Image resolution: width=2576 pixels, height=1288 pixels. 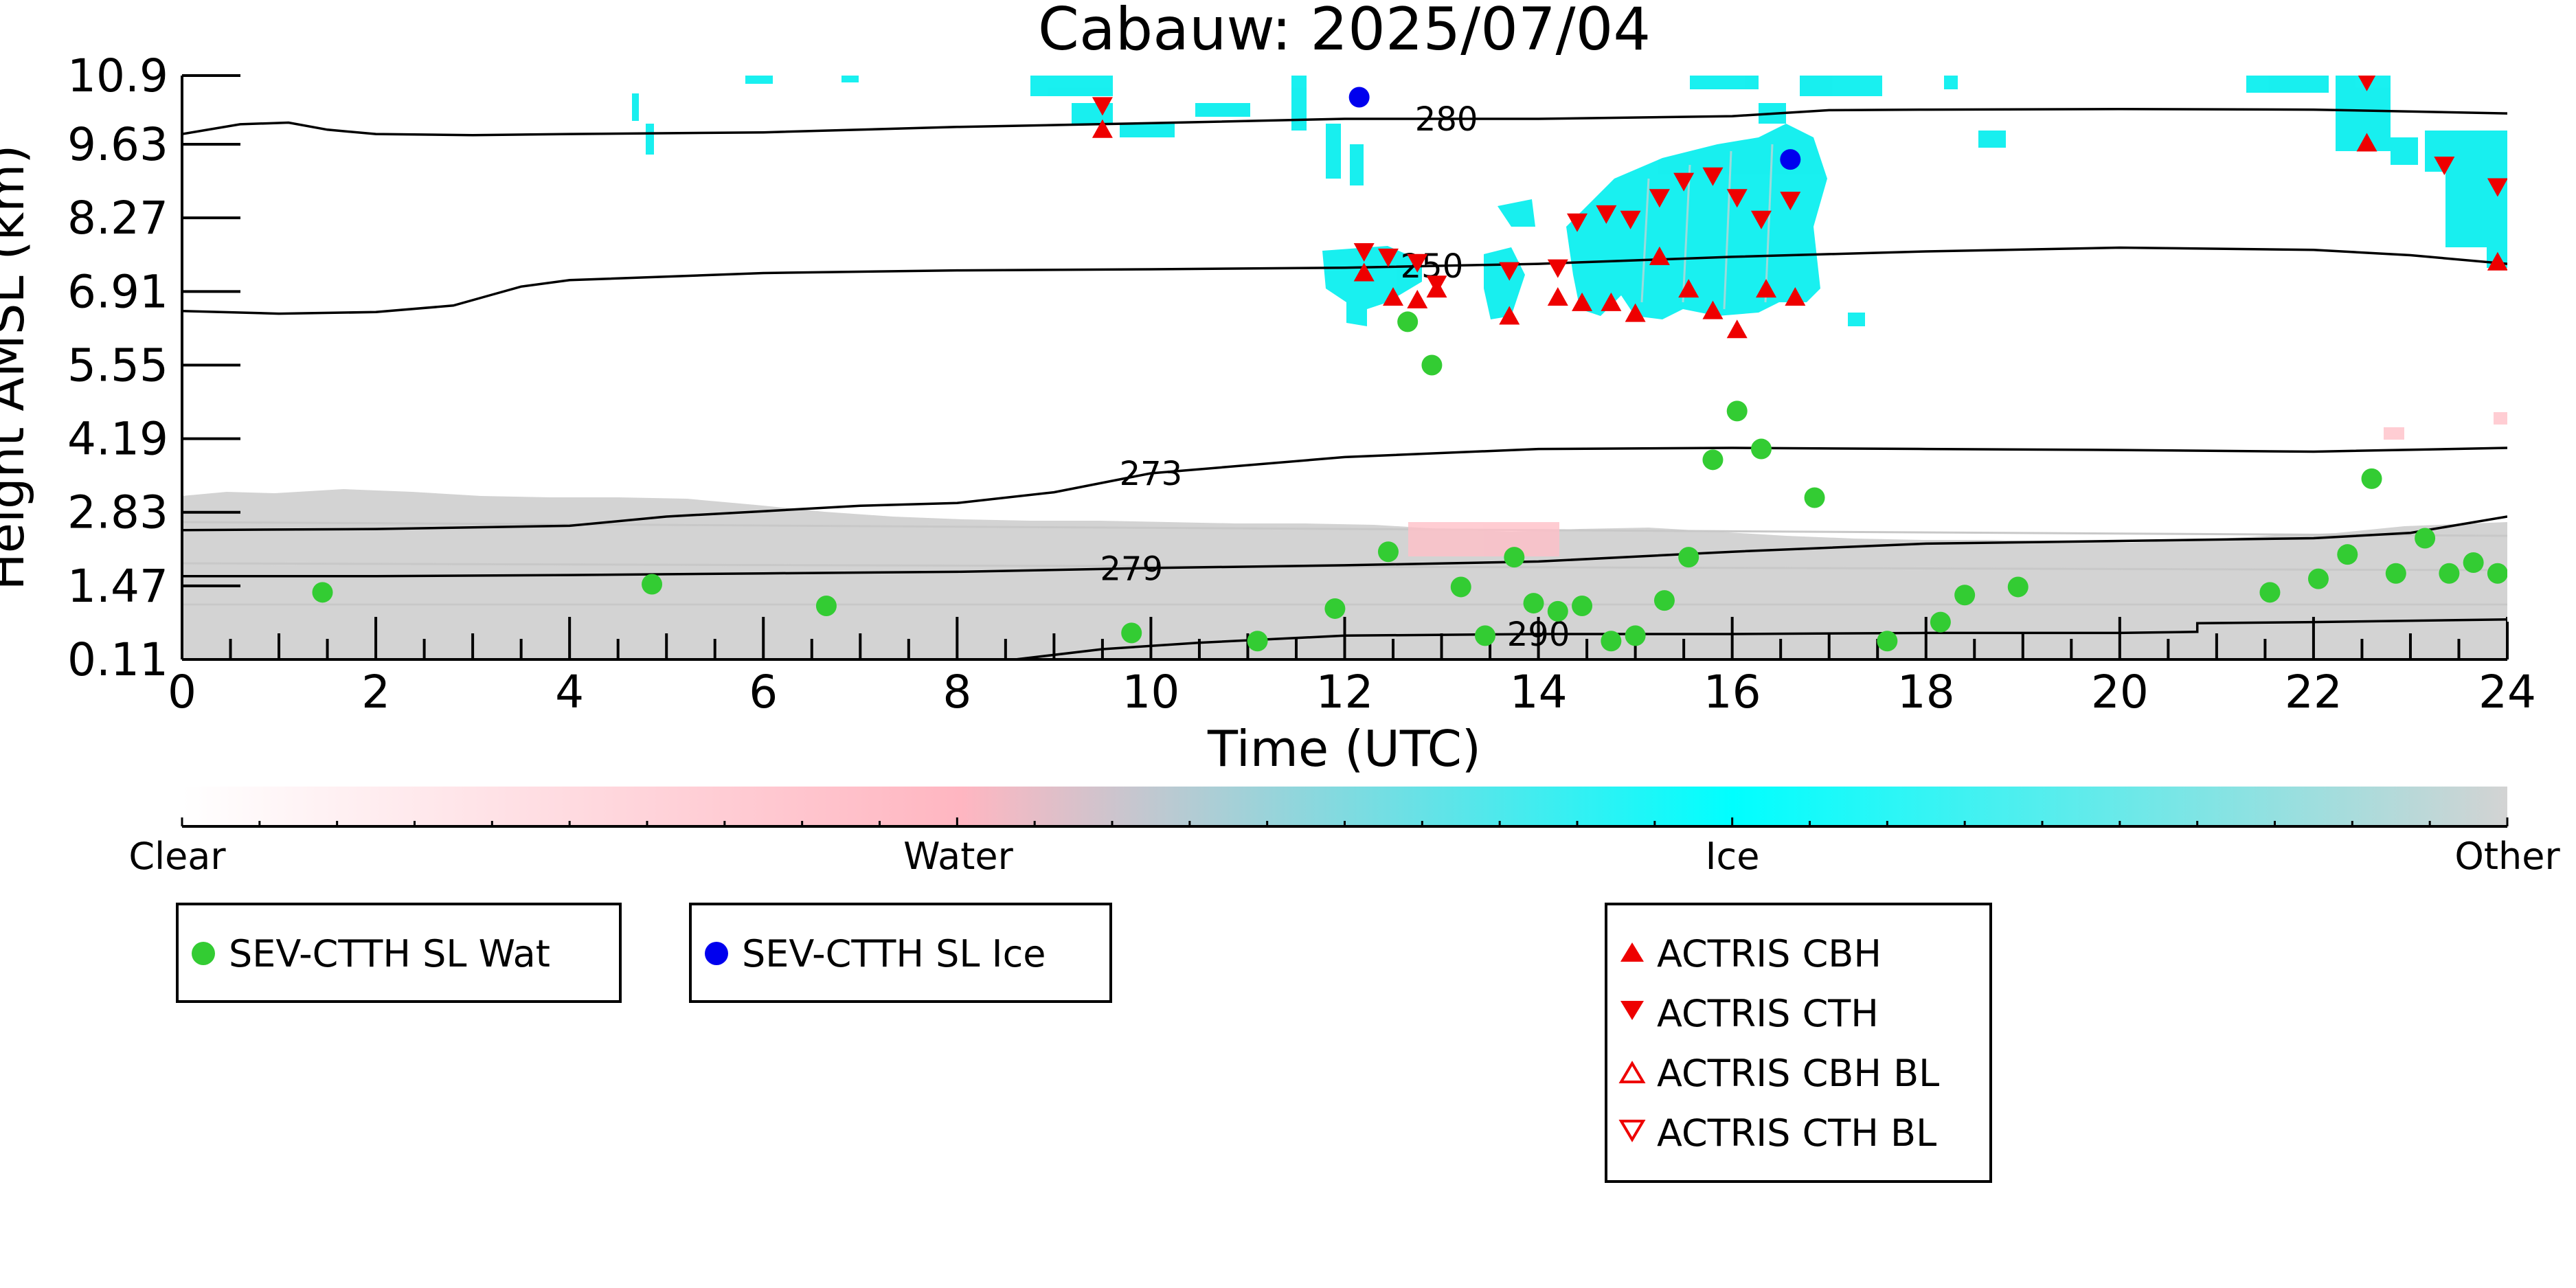 What do you see at coordinates (956, 692) in the screenshot?
I see `x-tick-label: 8` at bounding box center [956, 692].